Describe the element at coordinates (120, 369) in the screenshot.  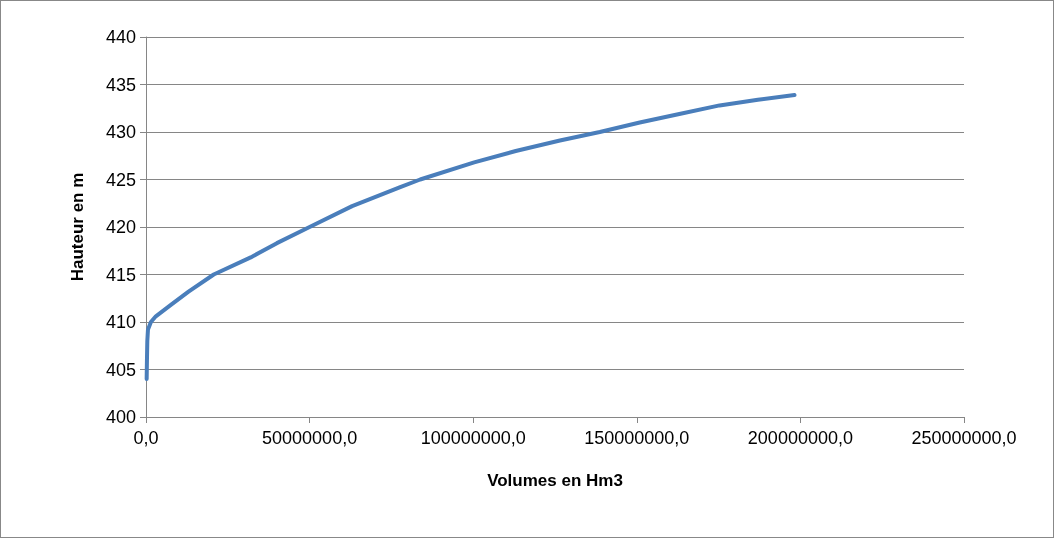
I see `y-tick-label: 405` at that location.